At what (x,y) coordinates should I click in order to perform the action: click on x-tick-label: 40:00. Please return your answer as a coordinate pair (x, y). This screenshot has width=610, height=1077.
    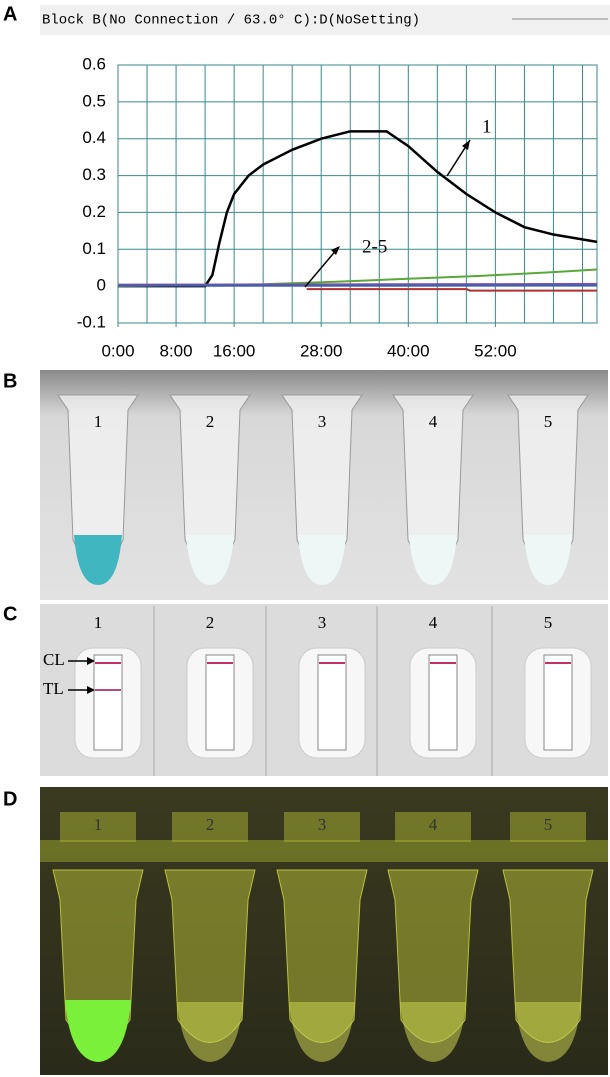
    Looking at the image, I should click on (408, 350).